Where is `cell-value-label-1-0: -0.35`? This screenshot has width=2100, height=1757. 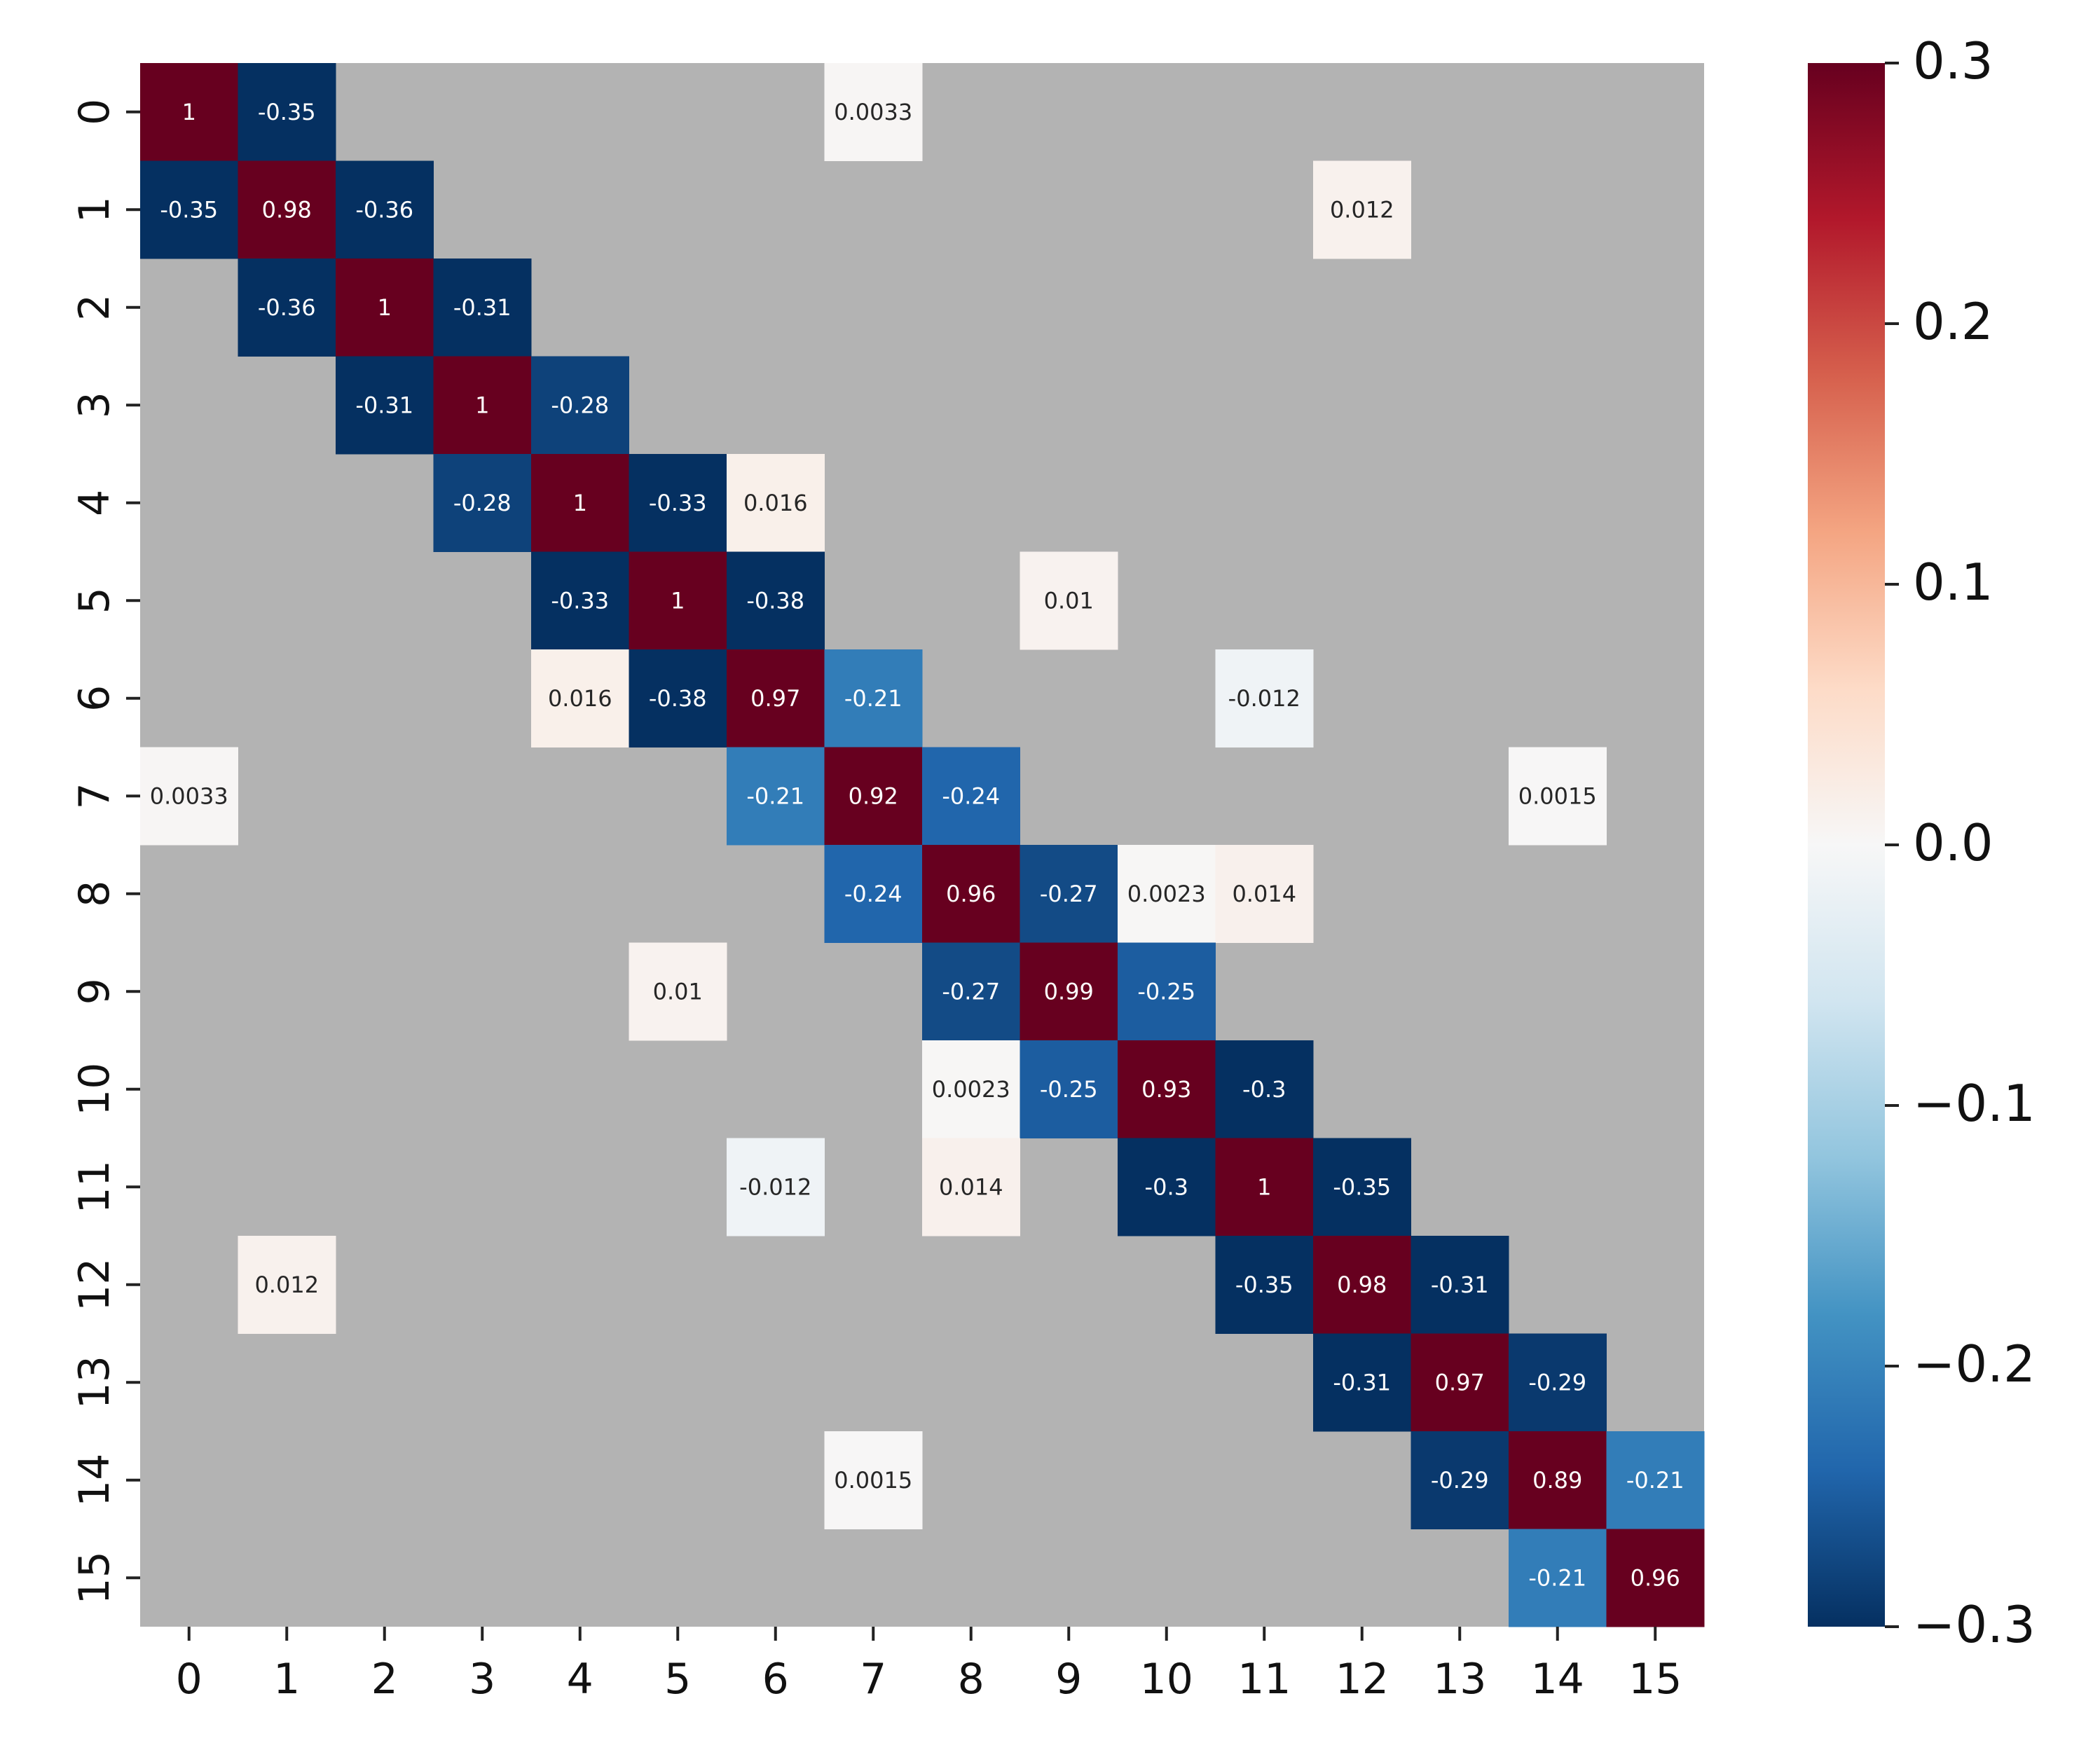
cell-value-label-1-0: -0.35 is located at coordinates (189, 209).